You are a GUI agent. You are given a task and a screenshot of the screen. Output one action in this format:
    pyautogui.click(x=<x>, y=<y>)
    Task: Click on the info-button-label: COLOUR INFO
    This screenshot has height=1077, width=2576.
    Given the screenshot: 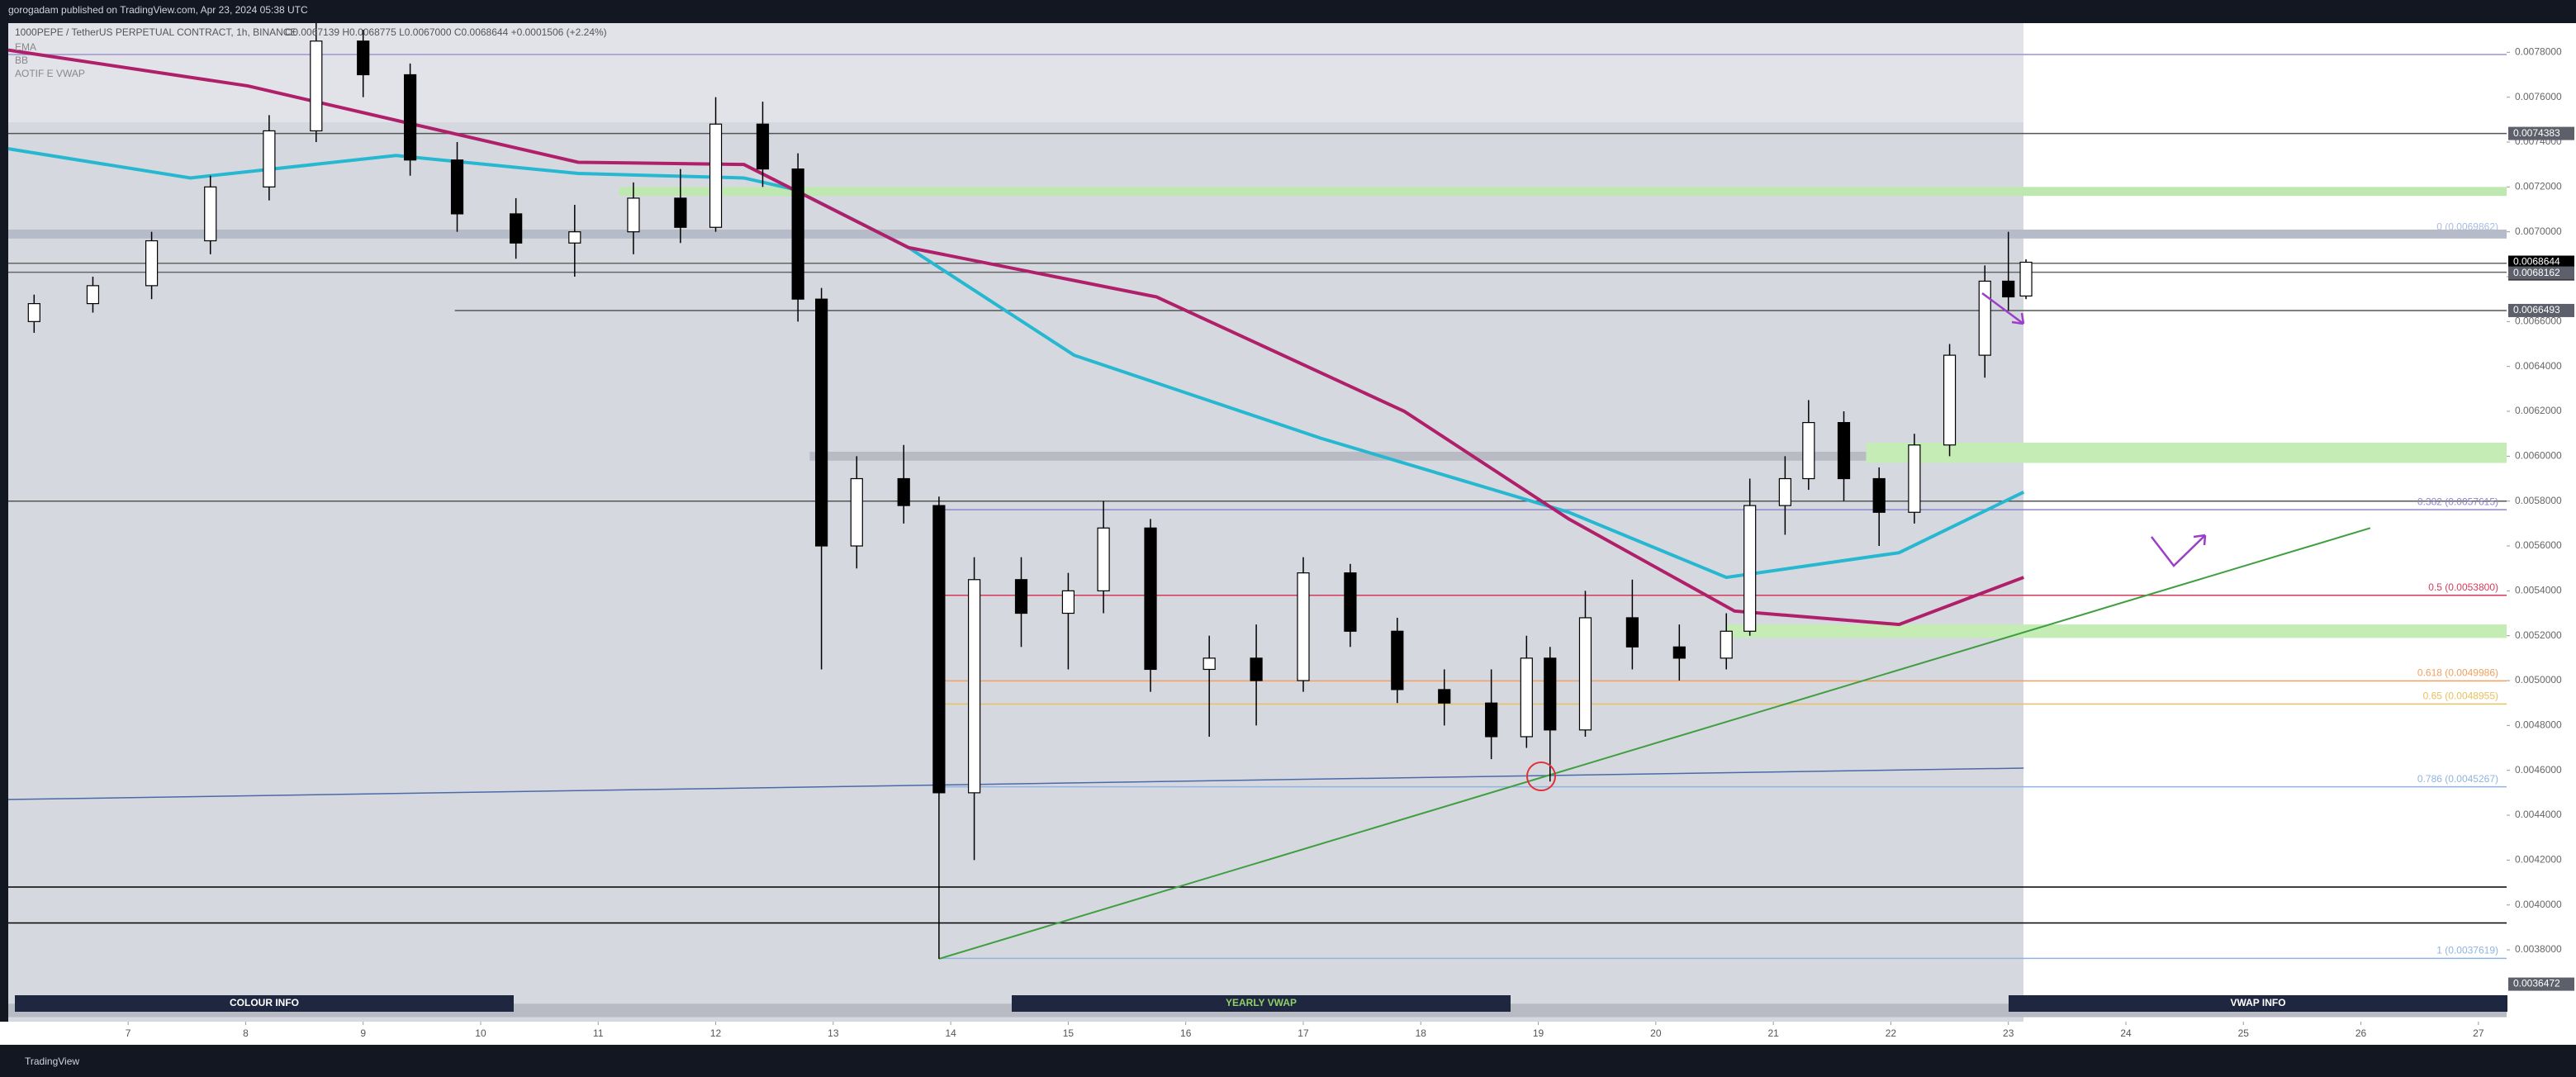 What is the action you would take?
    pyautogui.click(x=264, y=1002)
    